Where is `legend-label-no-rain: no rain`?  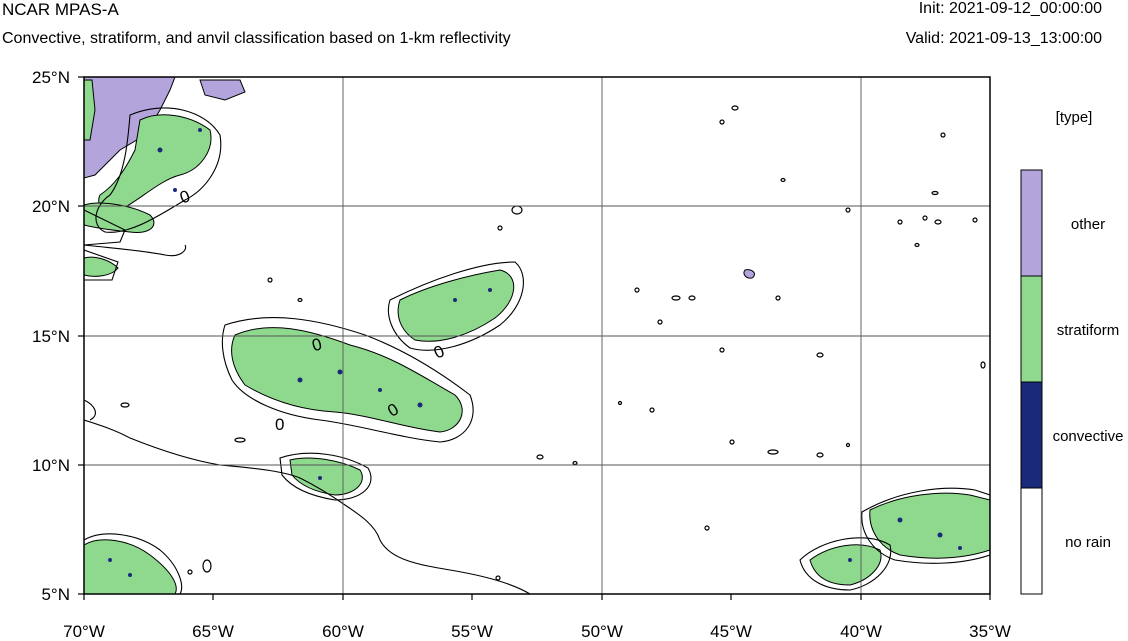
legend-label-no-rain: no rain is located at coordinates (1088, 542).